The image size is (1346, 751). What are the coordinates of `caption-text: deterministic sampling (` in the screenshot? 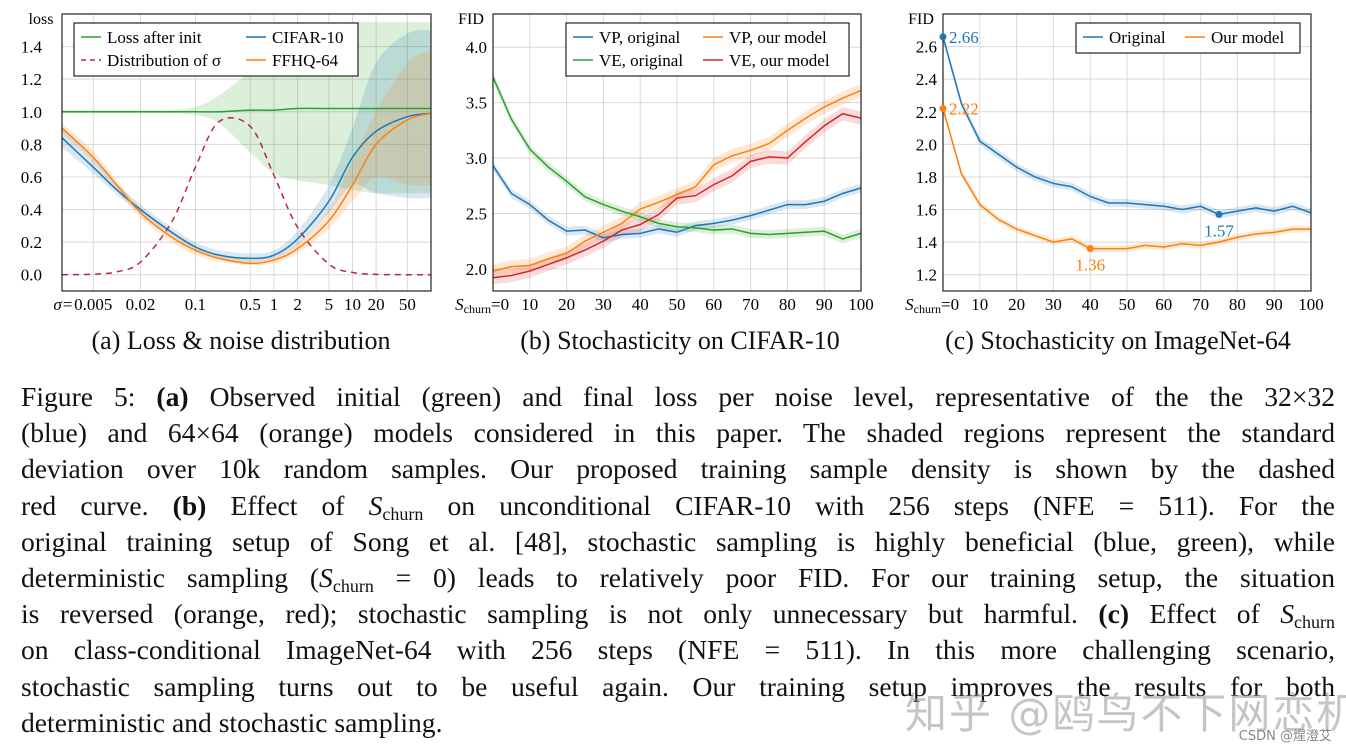 It's located at (170, 577).